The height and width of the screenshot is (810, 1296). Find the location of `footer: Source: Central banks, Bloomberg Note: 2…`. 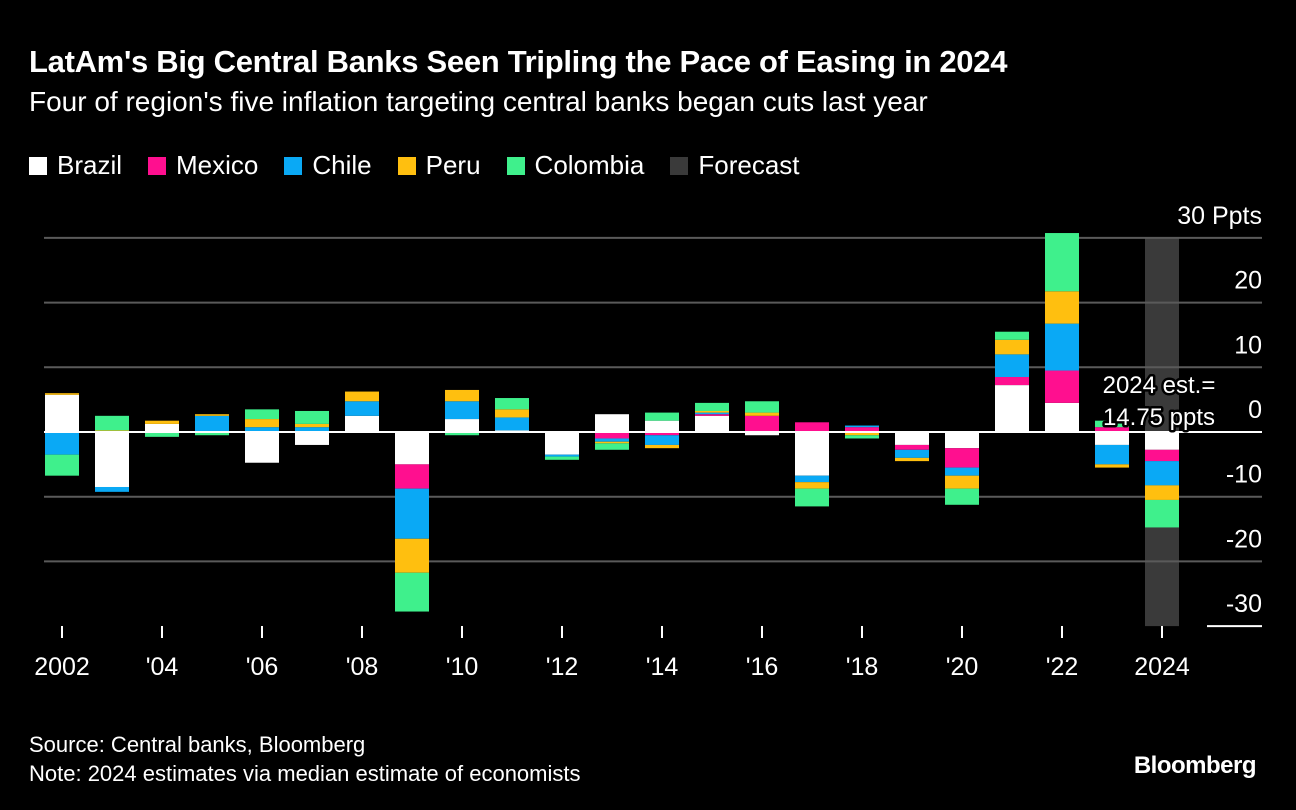

footer: Source: Central banks, Bloomberg Note: 2… is located at coordinates (305, 759).